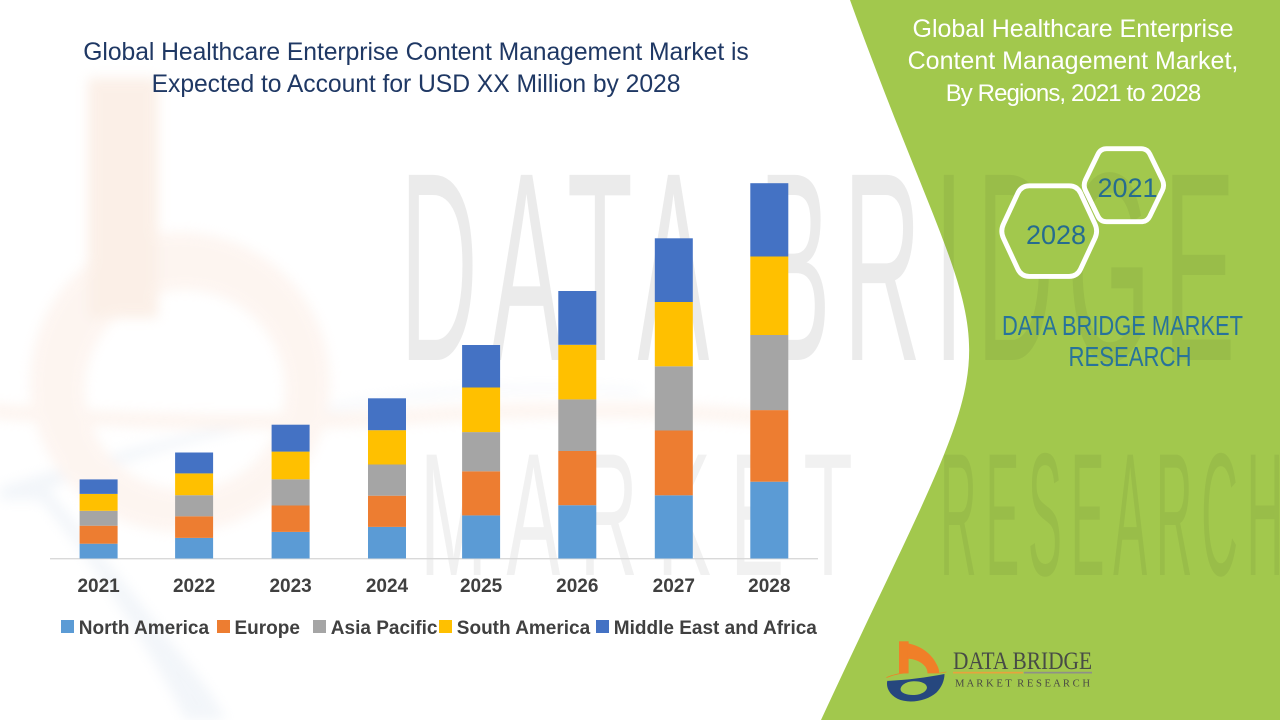 The width and height of the screenshot is (1280, 720). I want to click on svg-text: DATA BRIDGE, so click(1022, 661).